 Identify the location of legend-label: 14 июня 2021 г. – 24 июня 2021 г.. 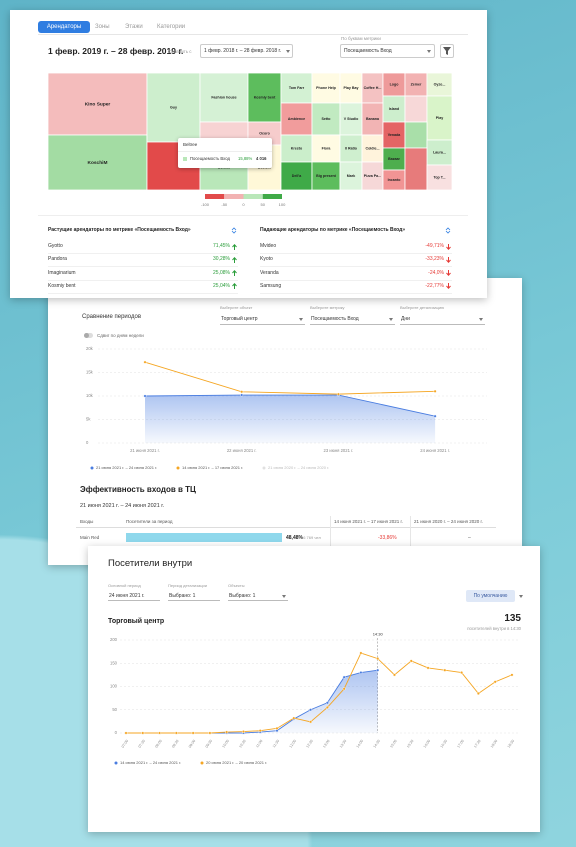
(150, 762).